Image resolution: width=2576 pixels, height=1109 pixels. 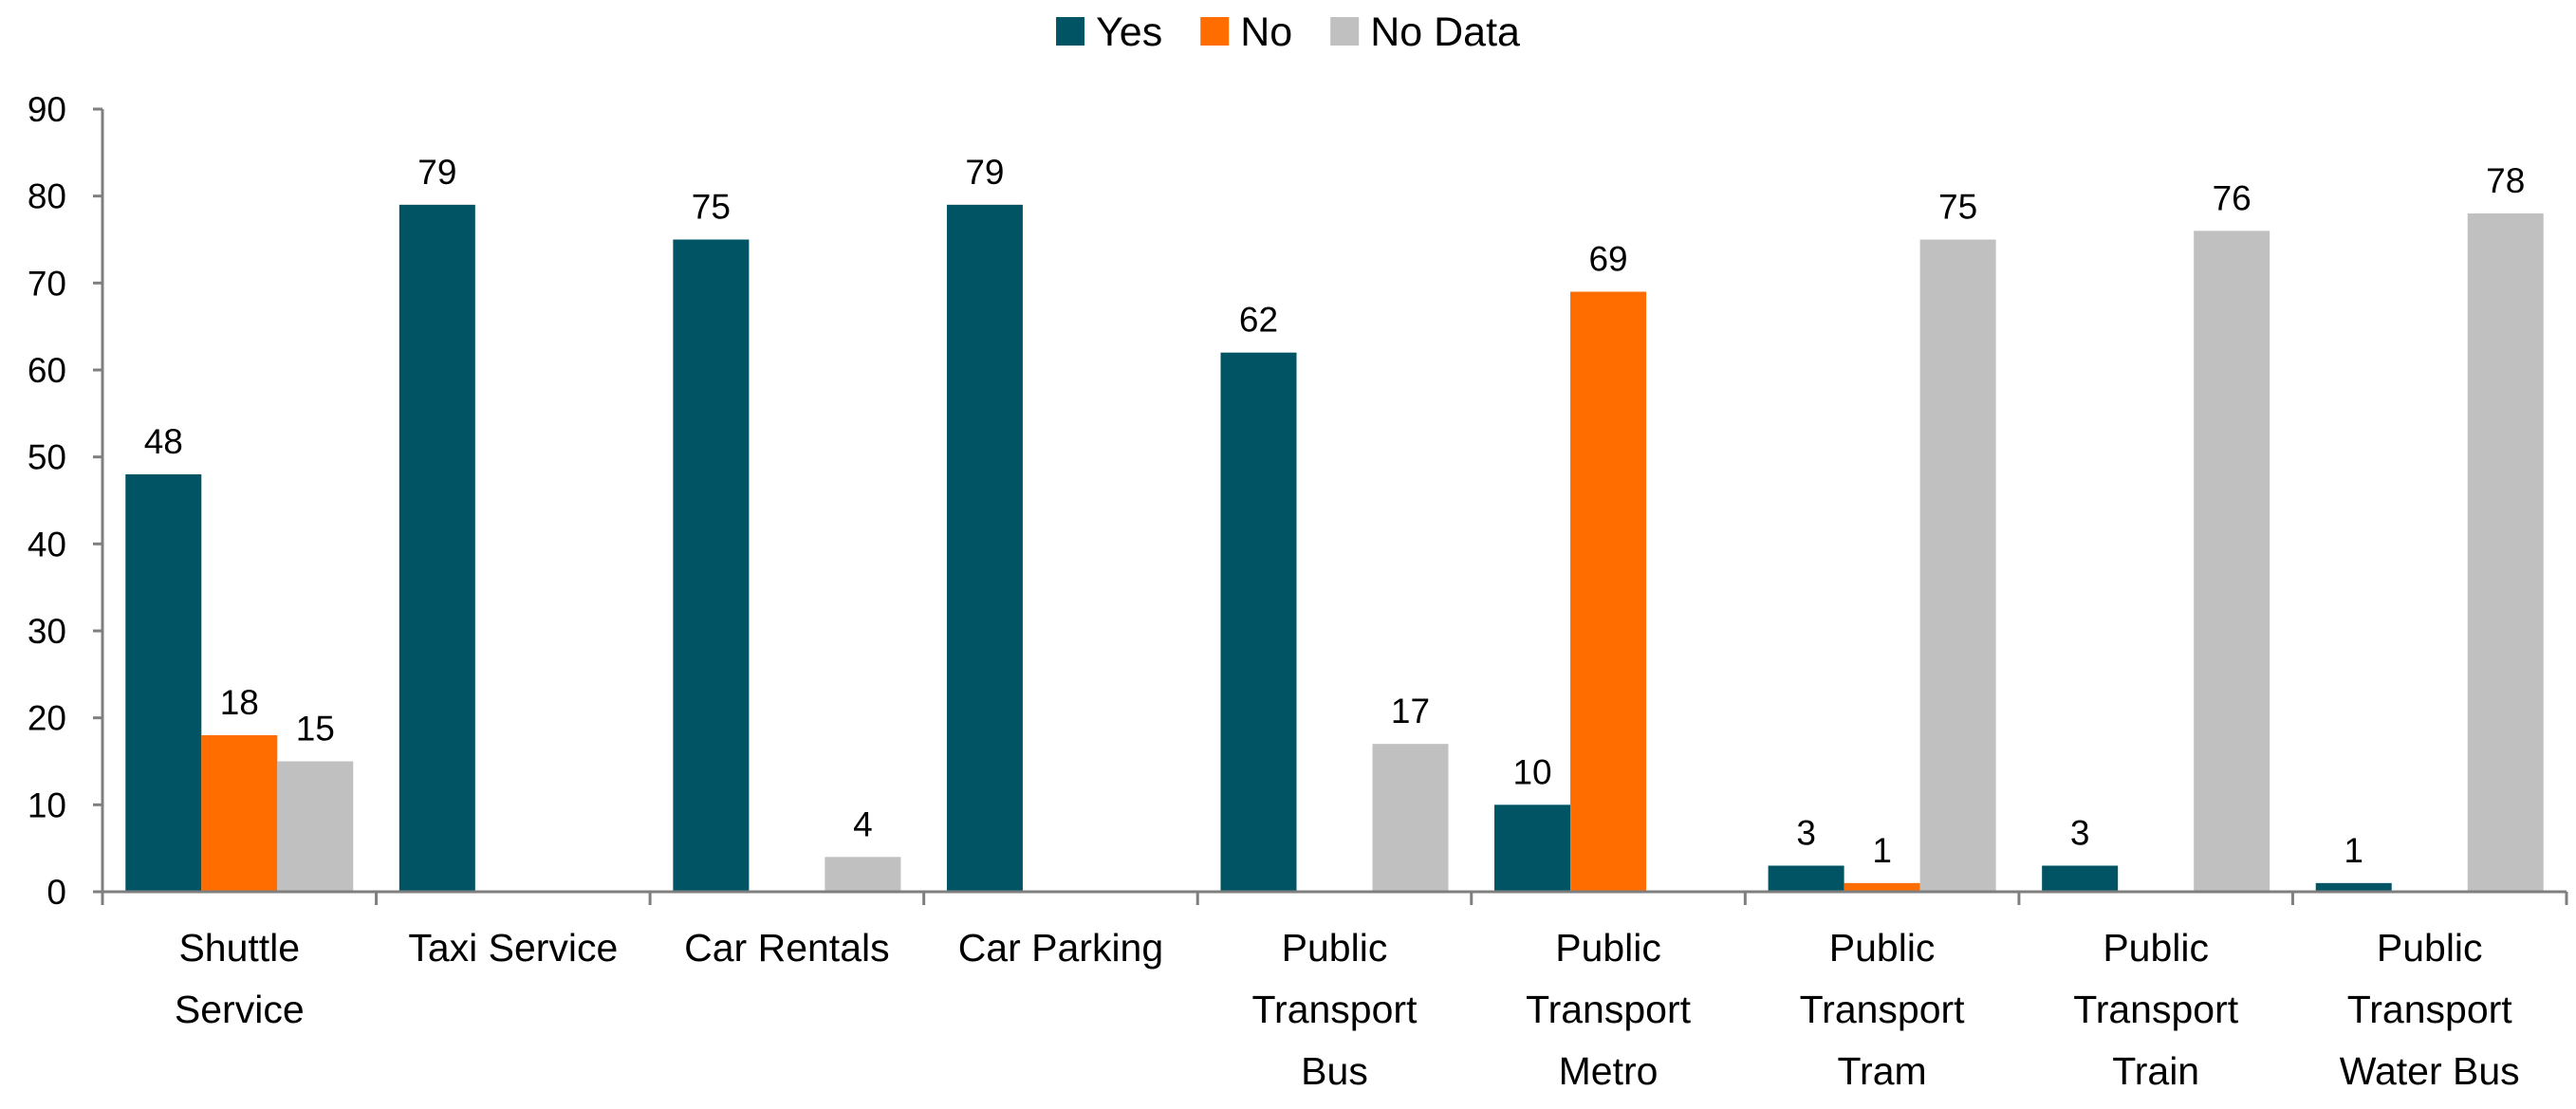 What do you see at coordinates (47, 458) in the screenshot?
I see `y-tick-label: 50` at bounding box center [47, 458].